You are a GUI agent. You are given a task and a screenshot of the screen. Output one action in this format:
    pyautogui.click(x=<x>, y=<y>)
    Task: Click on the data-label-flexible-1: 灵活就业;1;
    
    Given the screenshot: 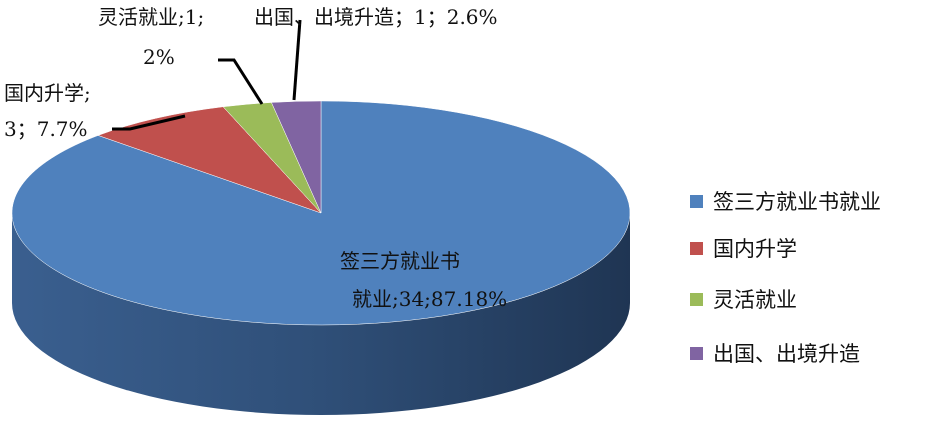 What is the action you would take?
    pyautogui.click(x=151, y=17)
    